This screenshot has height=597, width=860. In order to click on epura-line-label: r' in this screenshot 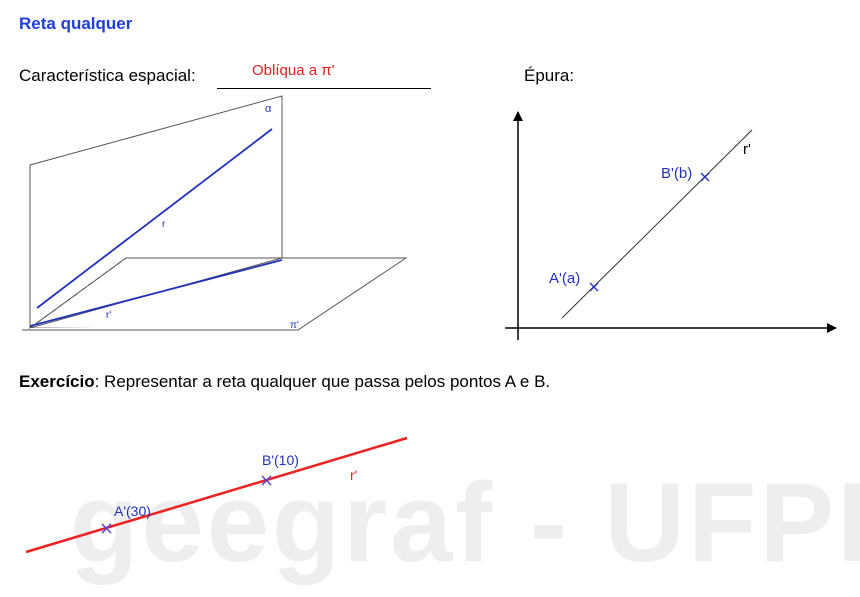, I will do `click(747, 149)`.